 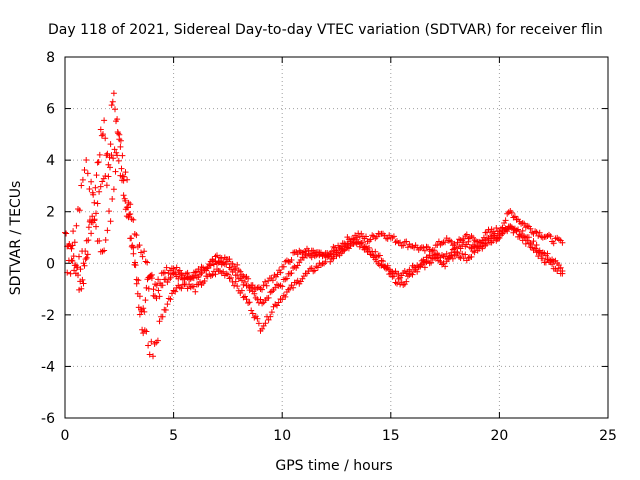 What do you see at coordinates (50, 58) in the screenshot?
I see `y-tick-label: 8` at bounding box center [50, 58].